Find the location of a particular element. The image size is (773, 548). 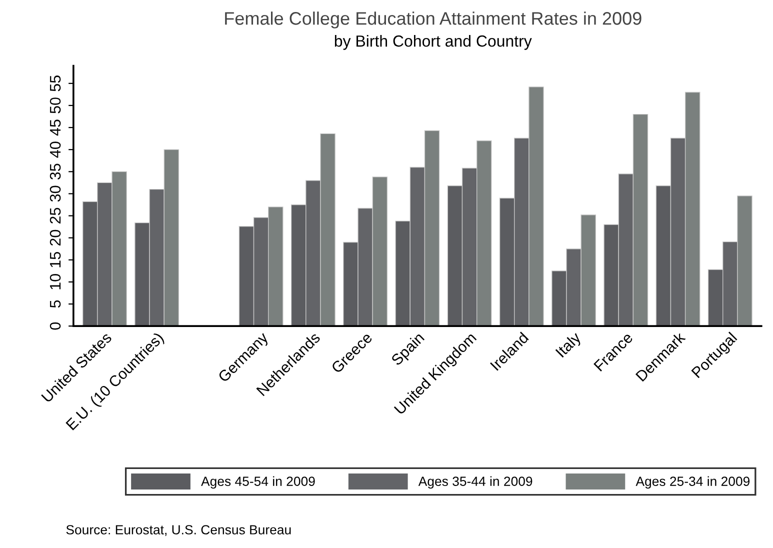

y-tick-label: 40 is located at coordinates (55, 150).